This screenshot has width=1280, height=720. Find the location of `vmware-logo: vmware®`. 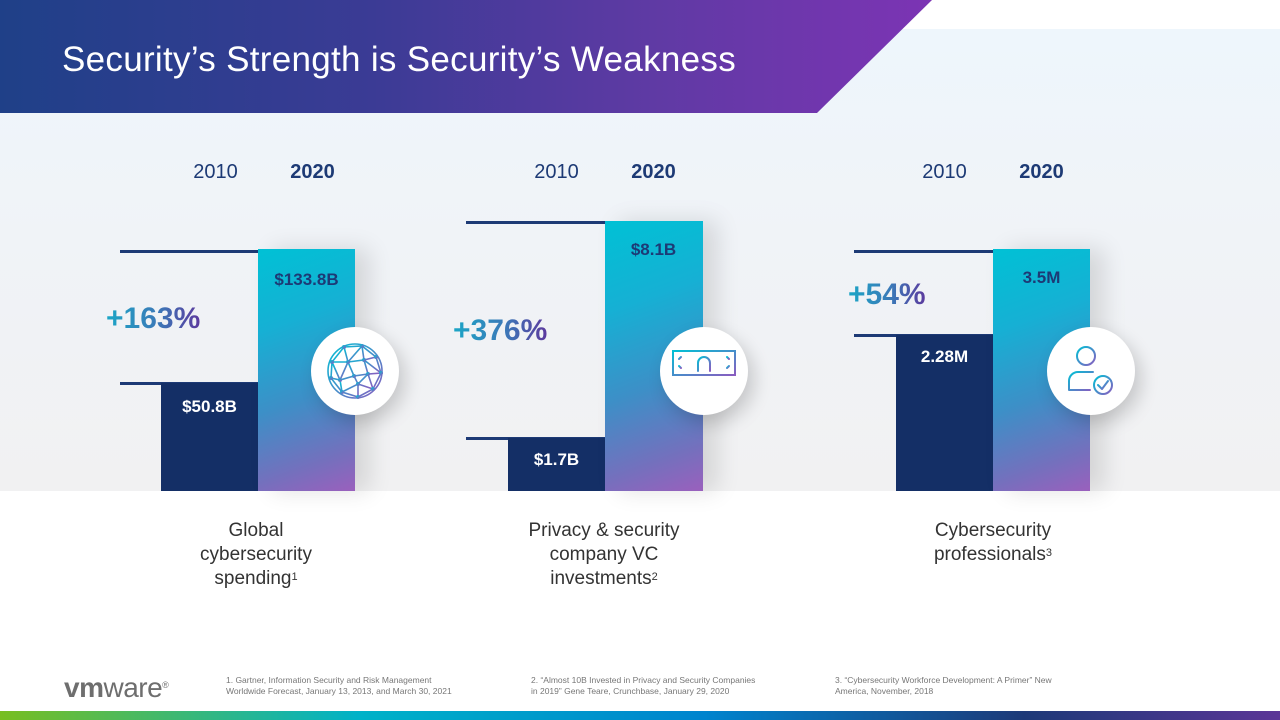

vmware-logo: vmware® is located at coordinates (116, 688).